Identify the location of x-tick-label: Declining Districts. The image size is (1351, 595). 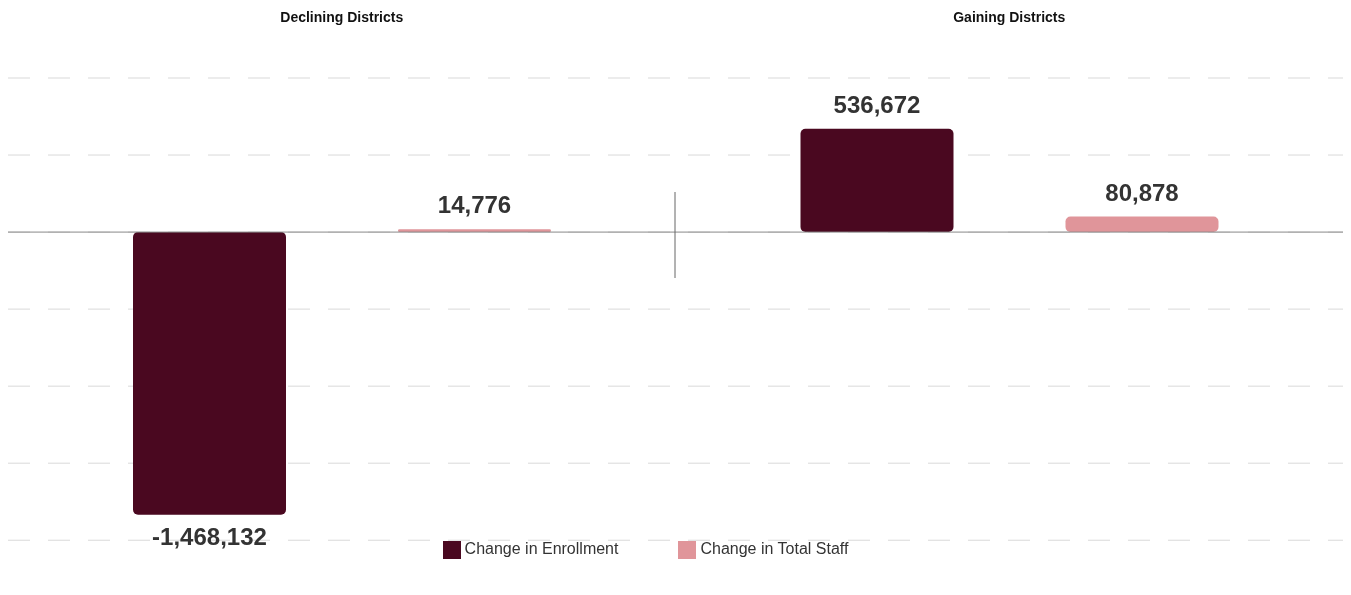
(342, 17).